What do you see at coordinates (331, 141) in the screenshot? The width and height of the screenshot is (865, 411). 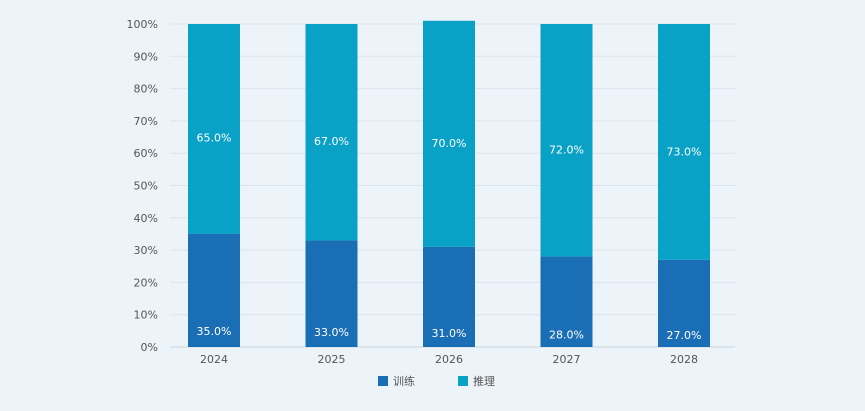 I see `data-label: 67.0%` at bounding box center [331, 141].